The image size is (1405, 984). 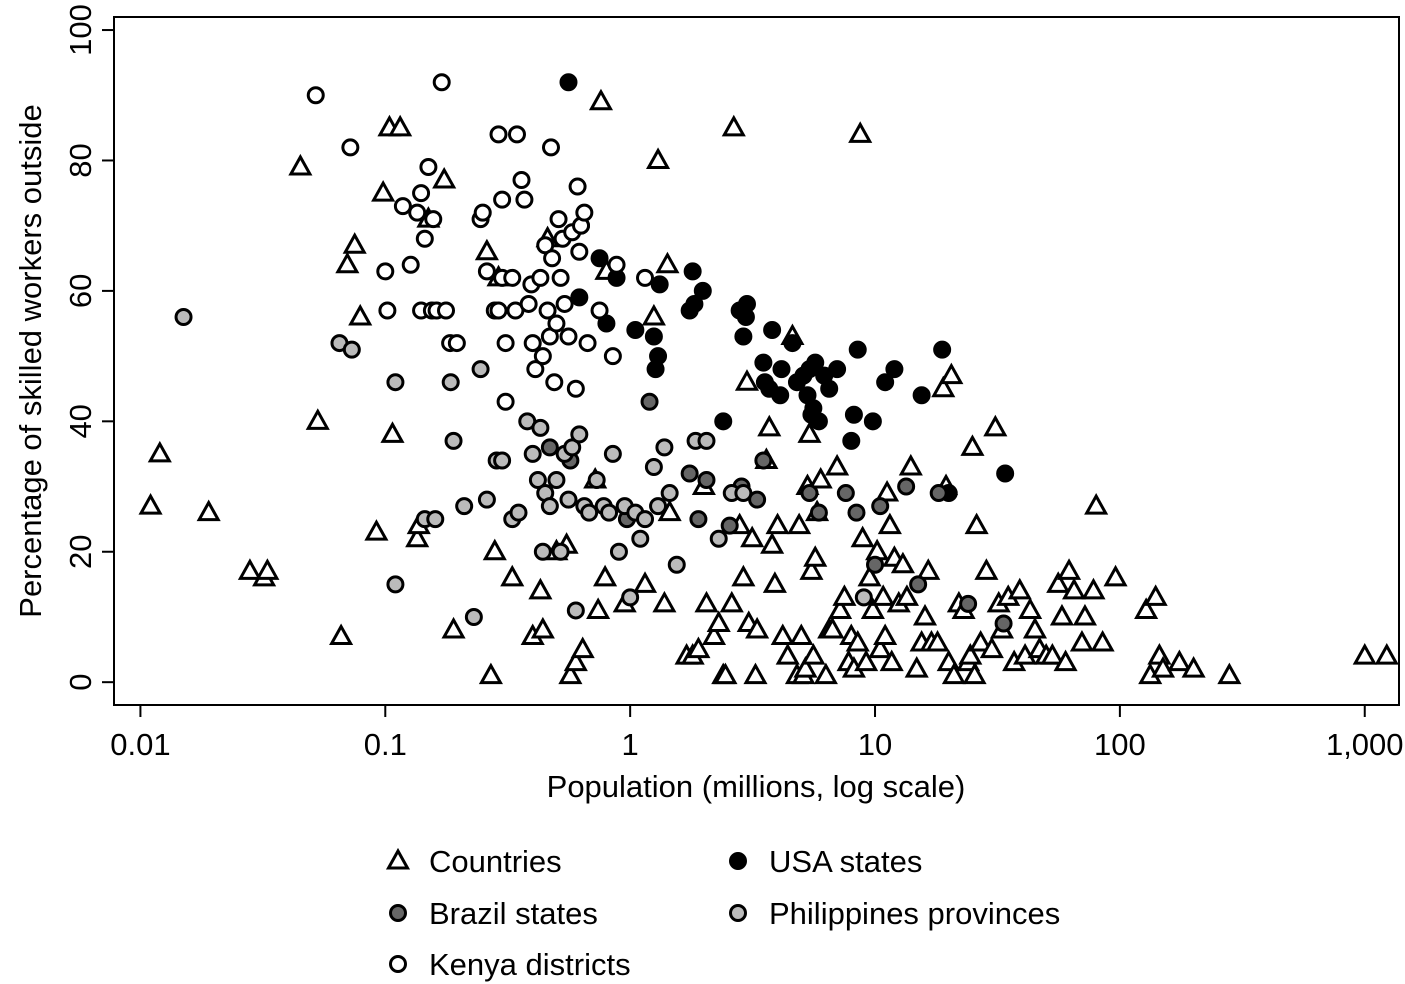 I want to click on x-tick-label: 10, so click(x=875, y=744).